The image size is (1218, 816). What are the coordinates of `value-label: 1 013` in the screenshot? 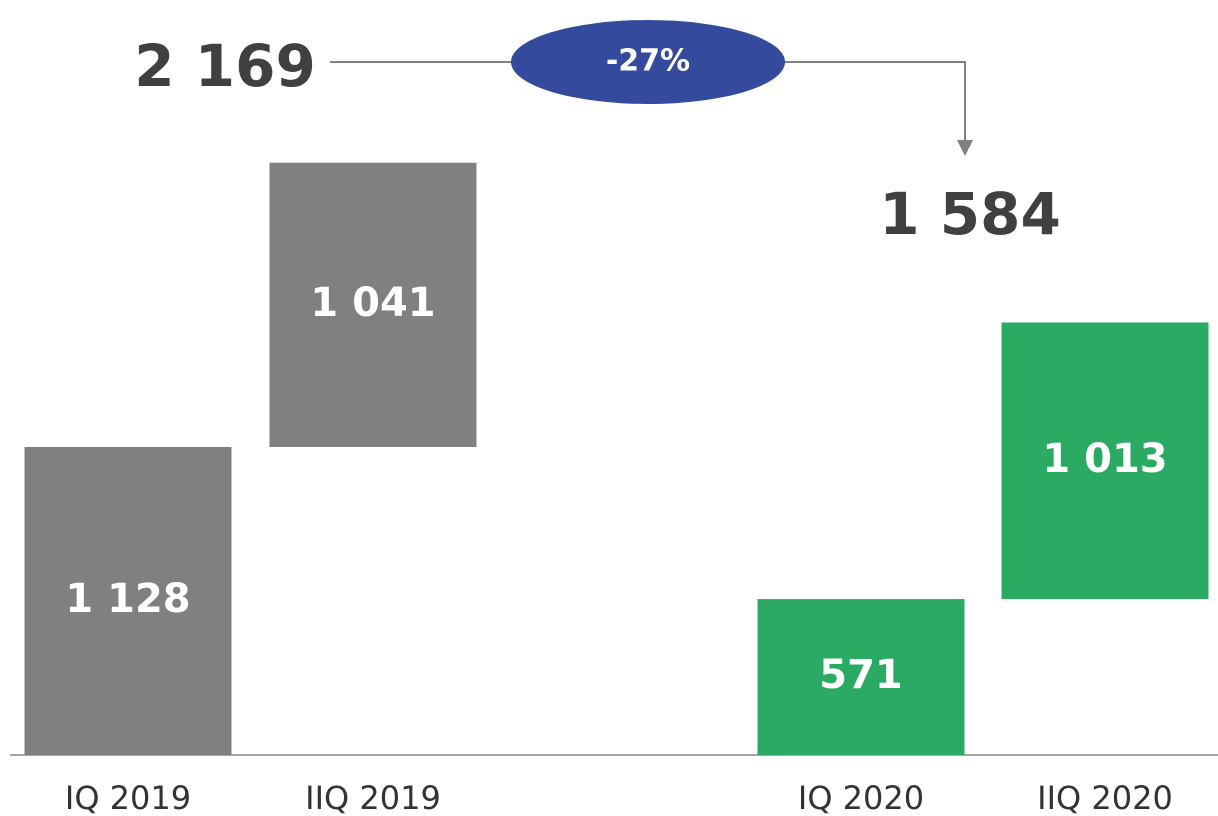 It's located at (1104, 459).